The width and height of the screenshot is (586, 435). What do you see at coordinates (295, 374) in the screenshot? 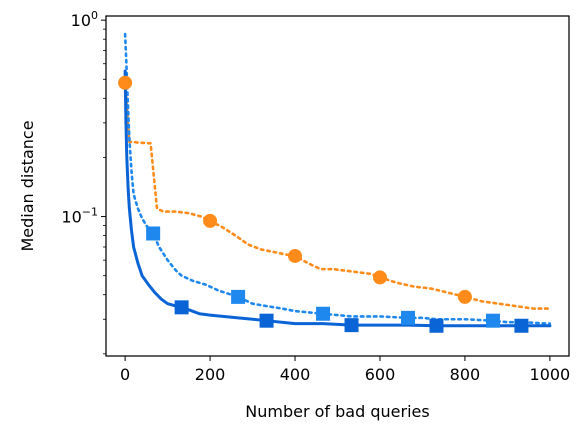
I see `x-tick-label: 400` at bounding box center [295, 374].